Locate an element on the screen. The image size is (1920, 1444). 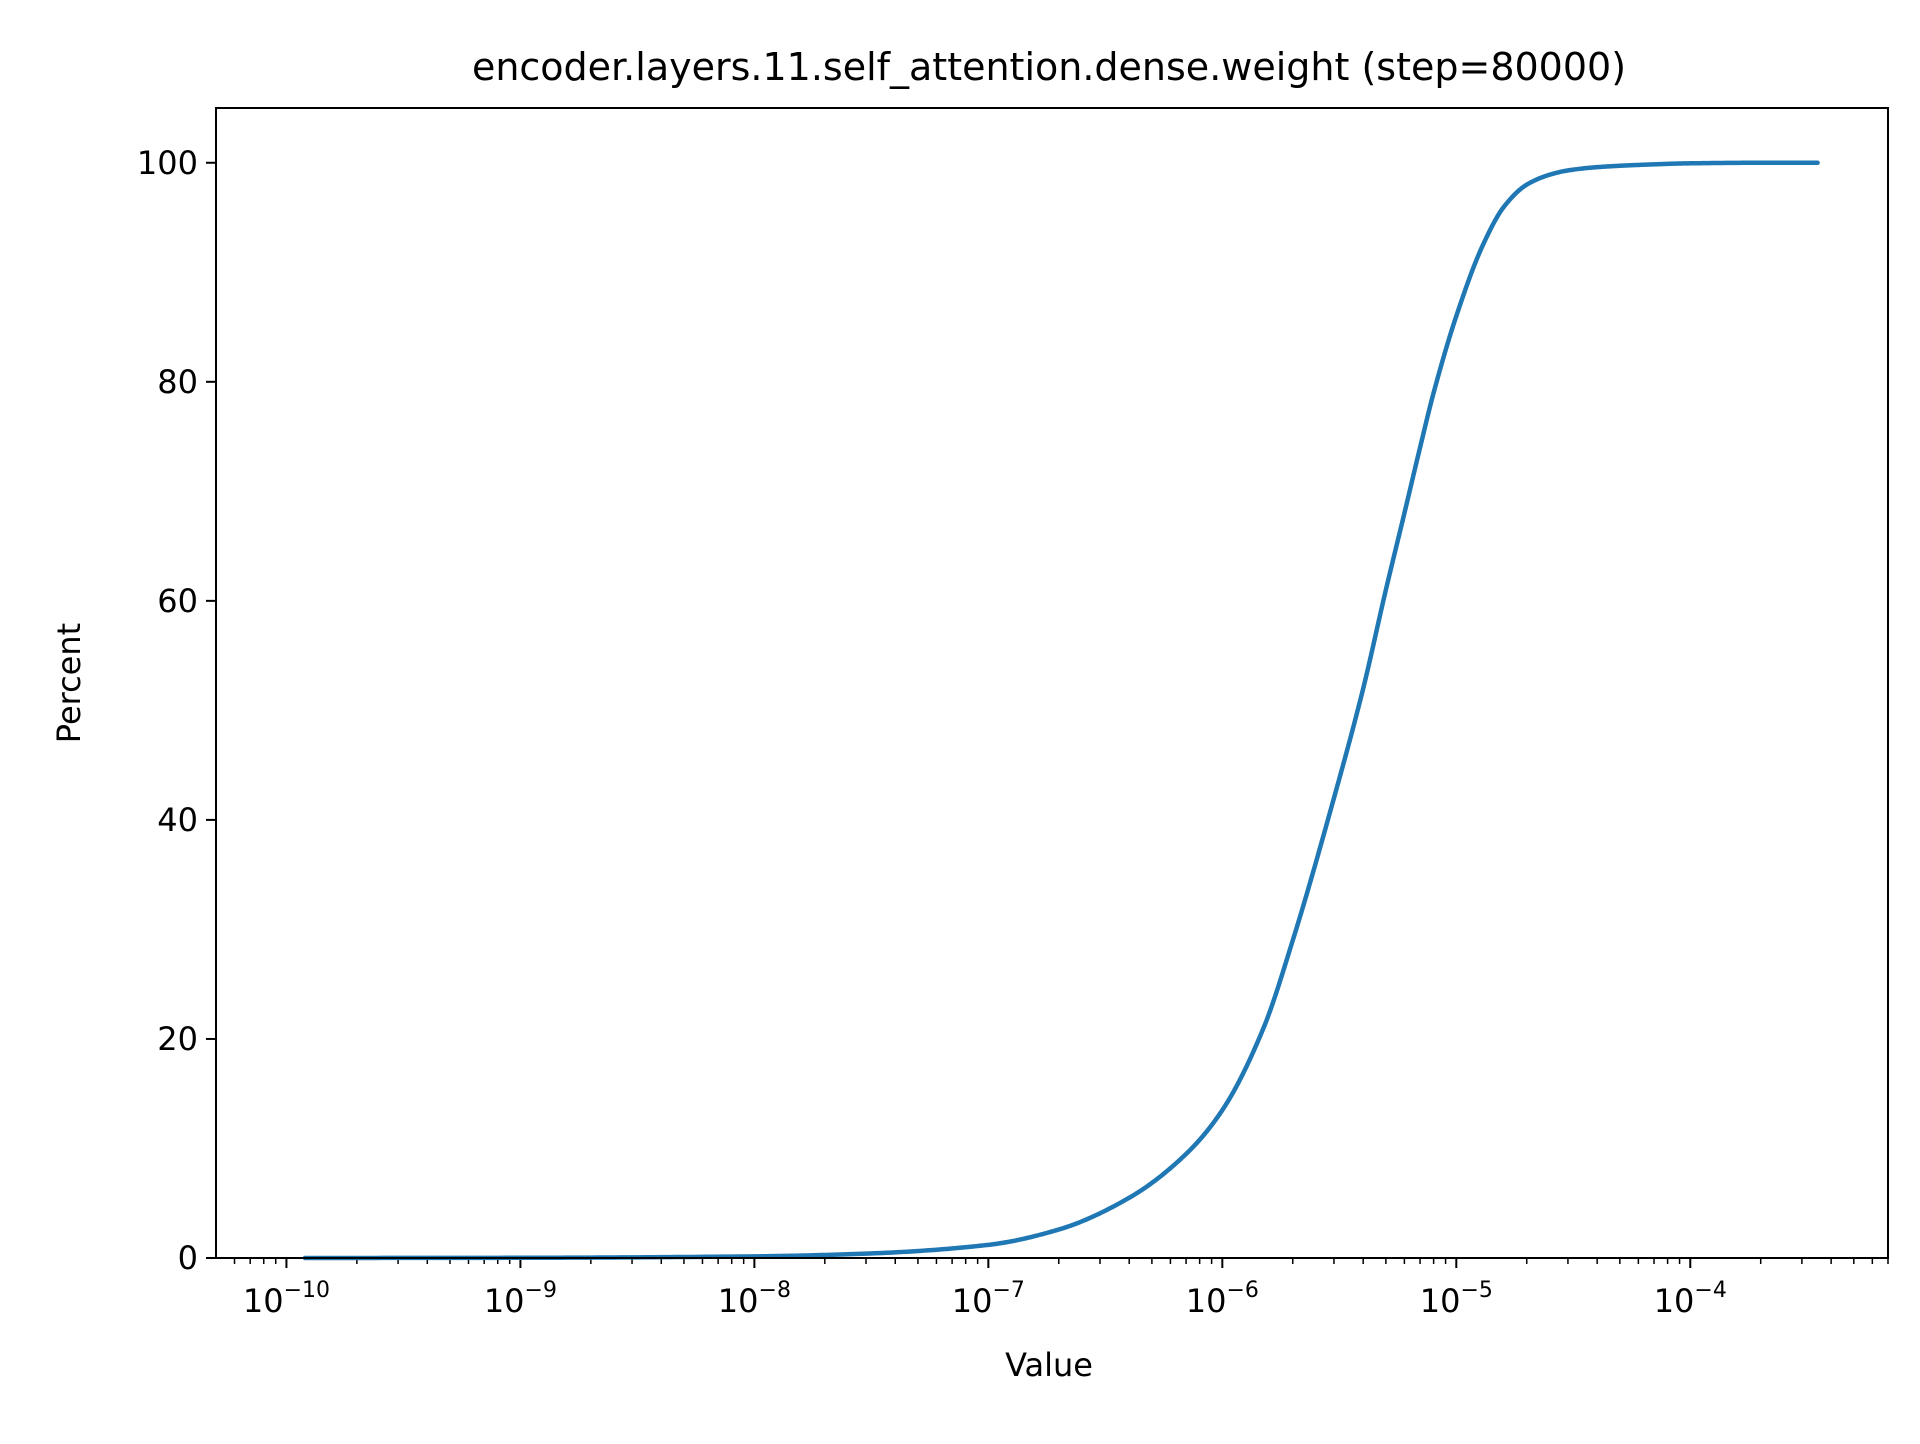
y-tick-label: 20 is located at coordinates (177, 1039).